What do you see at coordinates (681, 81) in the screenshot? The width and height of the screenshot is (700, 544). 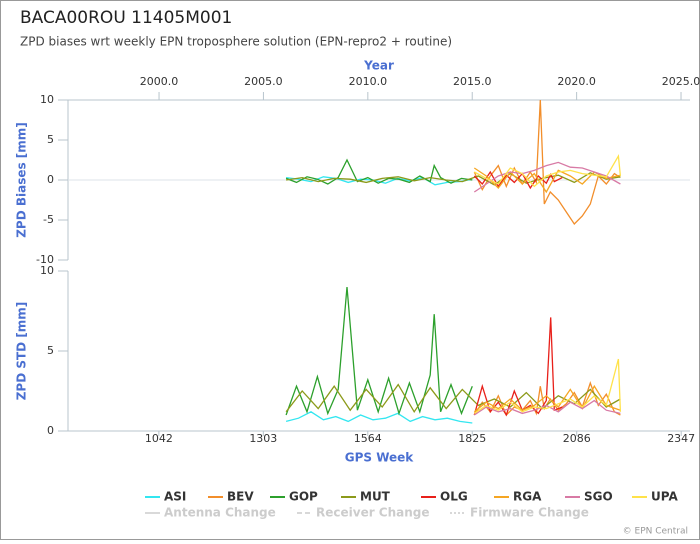 I see `x2-tick-label: 2025.0` at bounding box center [681, 81].